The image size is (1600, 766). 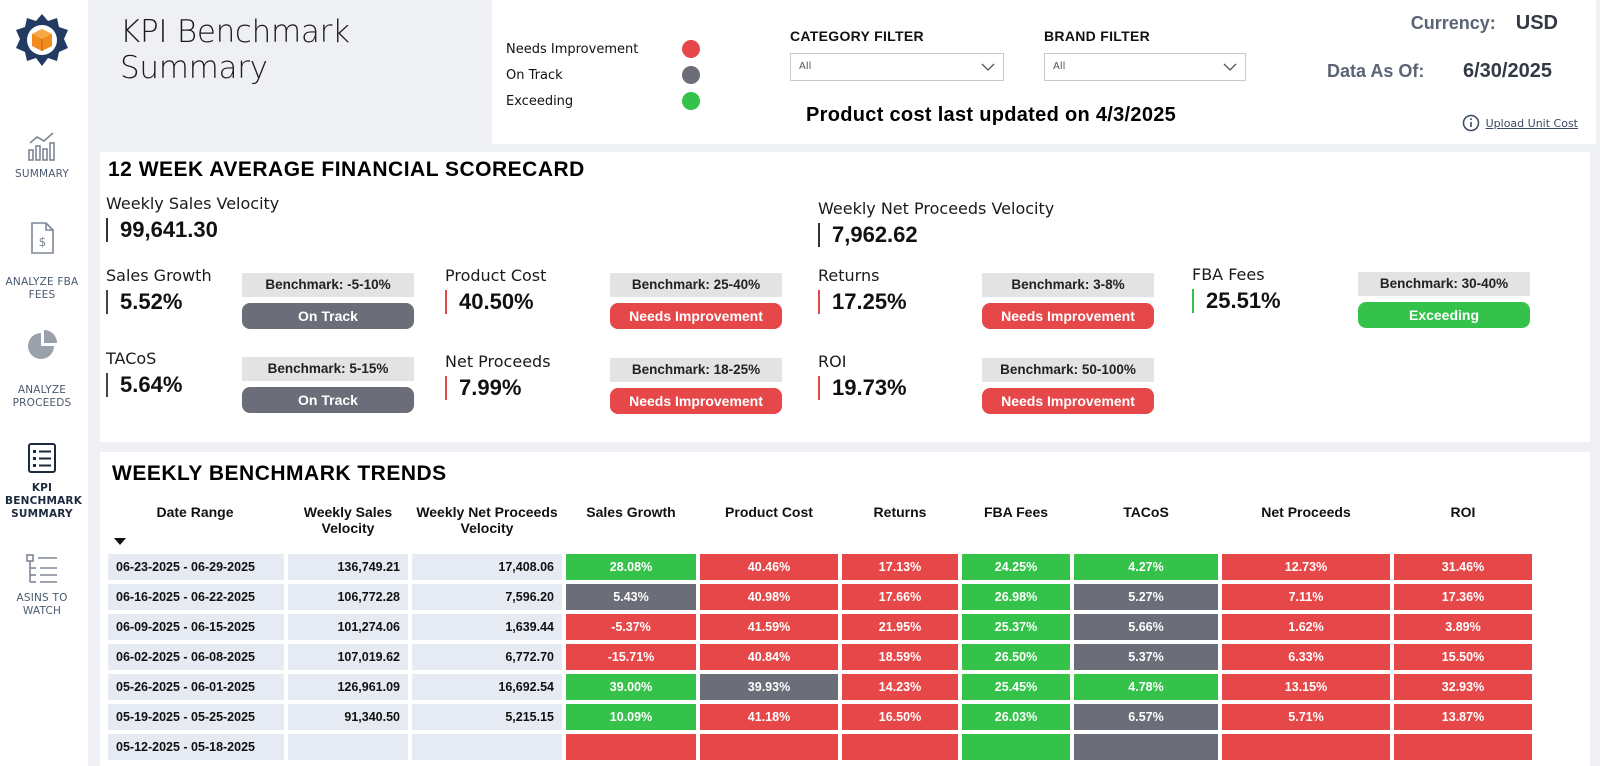 What do you see at coordinates (348, 687) in the screenshot?
I see `weekly-sales-velocity-cell: 126,961.09` at bounding box center [348, 687].